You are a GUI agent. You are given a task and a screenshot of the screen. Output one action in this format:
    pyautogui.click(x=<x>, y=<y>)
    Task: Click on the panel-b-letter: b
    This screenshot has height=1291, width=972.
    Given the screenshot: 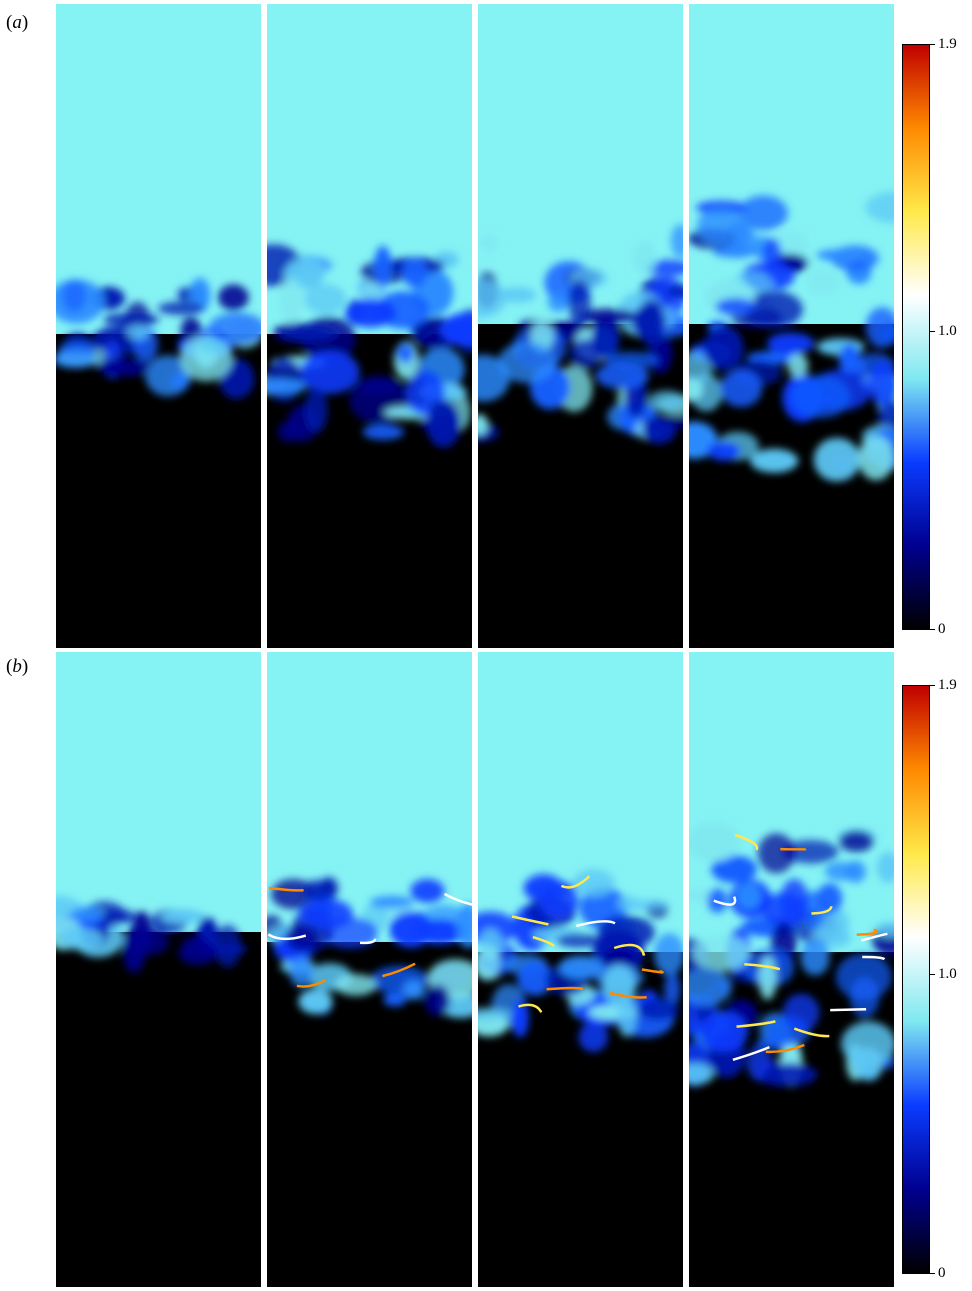 What is the action you would take?
    pyautogui.click(x=17, y=666)
    